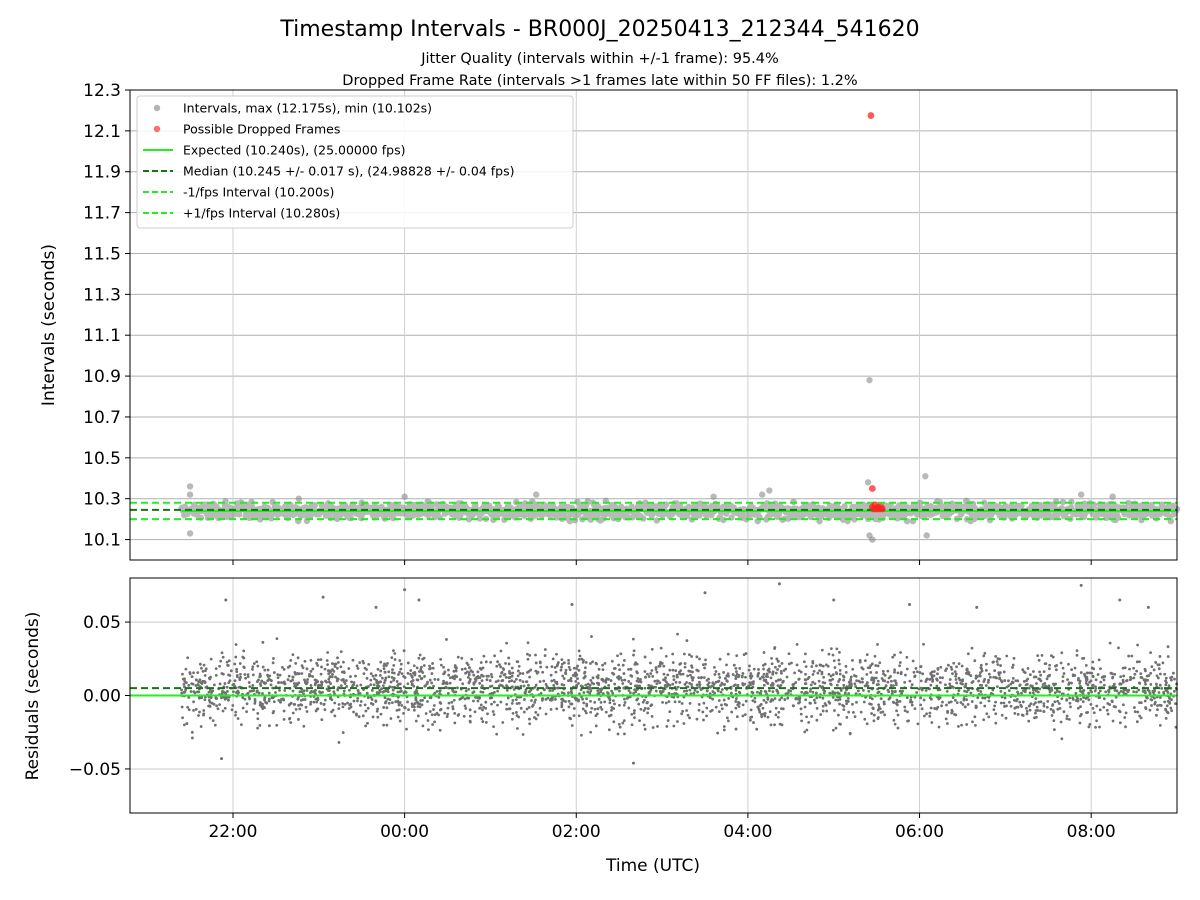 The height and width of the screenshot is (900, 1200). What do you see at coordinates (102, 254) in the screenshot?
I see `intervals-y-tick-label: 11.5` at bounding box center [102, 254].